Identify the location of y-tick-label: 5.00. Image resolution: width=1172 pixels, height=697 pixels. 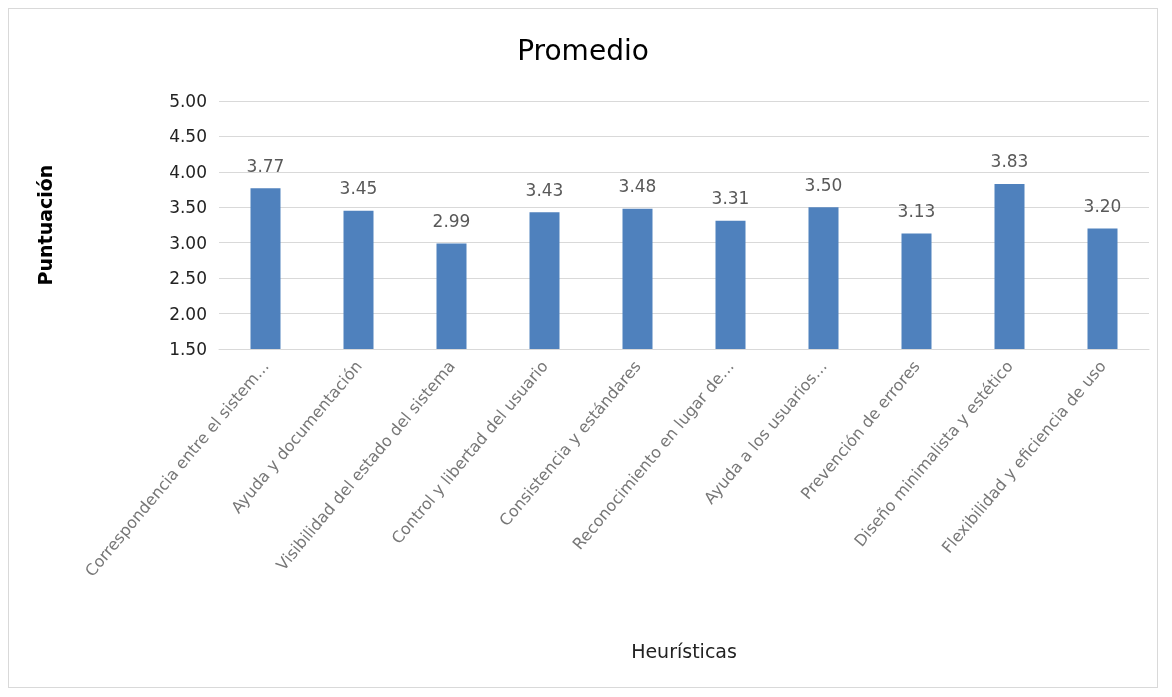
(188, 101).